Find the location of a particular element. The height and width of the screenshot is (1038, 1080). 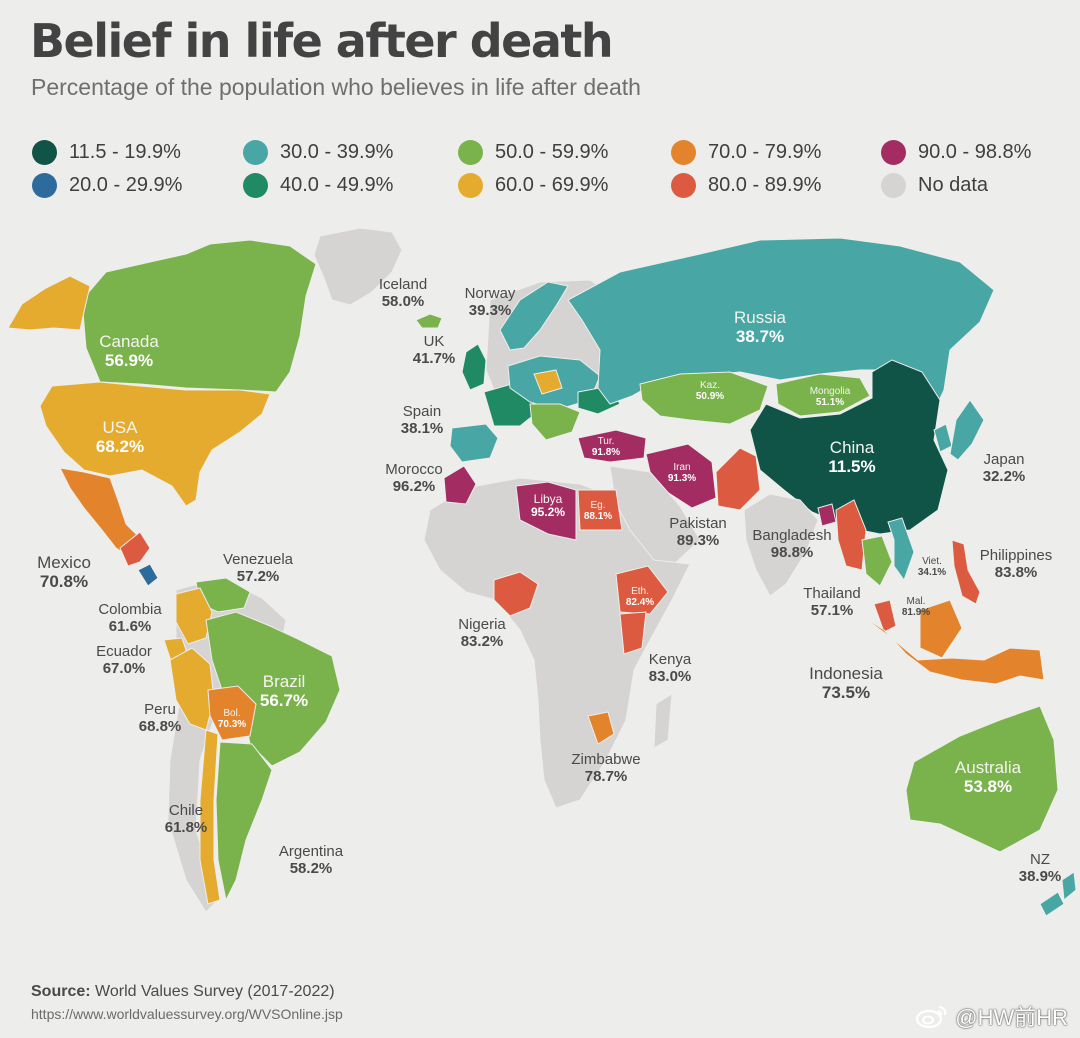

label-uk: UK 41.7% is located at coordinates (434, 350).